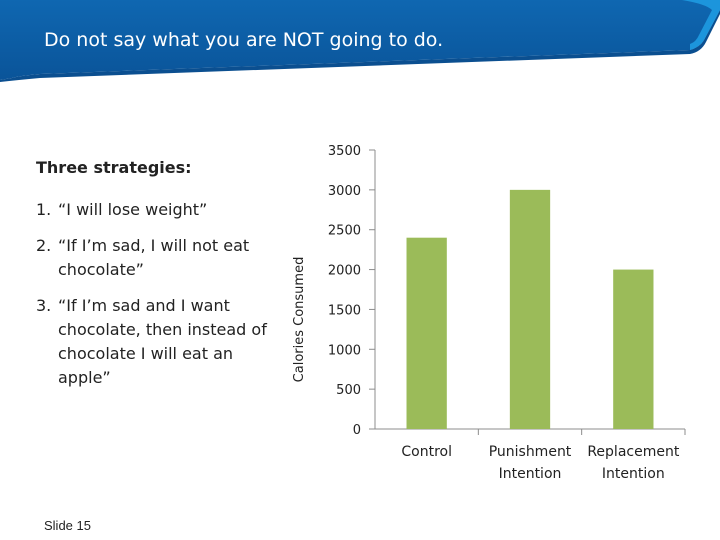 The width and height of the screenshot is (720, 540). Describe the element at coordinates (344, 310) in the screenshot. I see `y-tick-label: 1500` at that location.